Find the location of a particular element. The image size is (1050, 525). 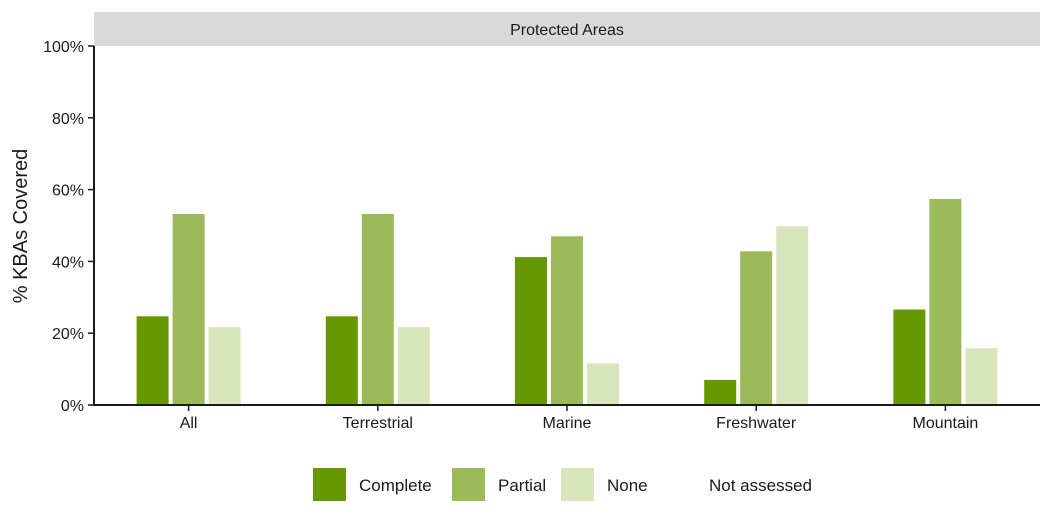

x-tick-label: Freshwater is located at coordinates (756, 423).